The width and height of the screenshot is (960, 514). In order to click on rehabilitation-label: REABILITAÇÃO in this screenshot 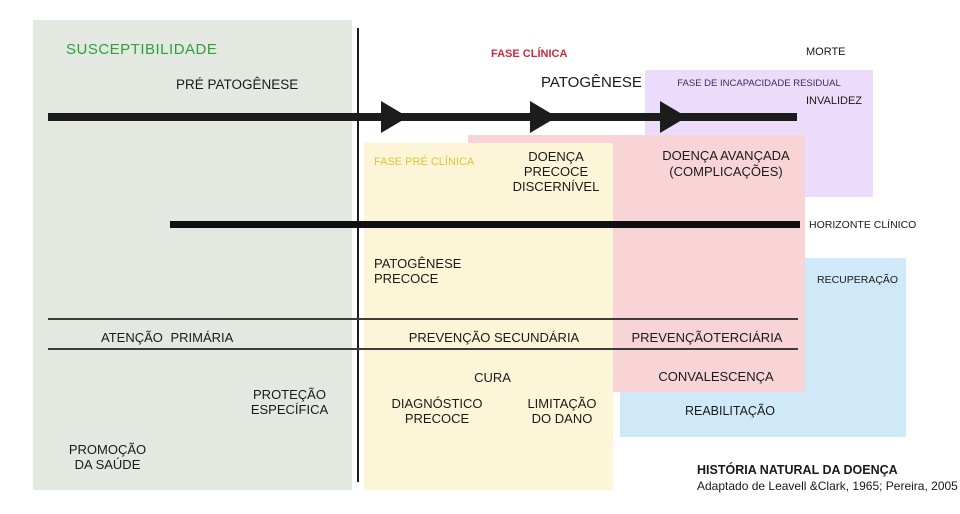, I will do `click(730, 411)`.